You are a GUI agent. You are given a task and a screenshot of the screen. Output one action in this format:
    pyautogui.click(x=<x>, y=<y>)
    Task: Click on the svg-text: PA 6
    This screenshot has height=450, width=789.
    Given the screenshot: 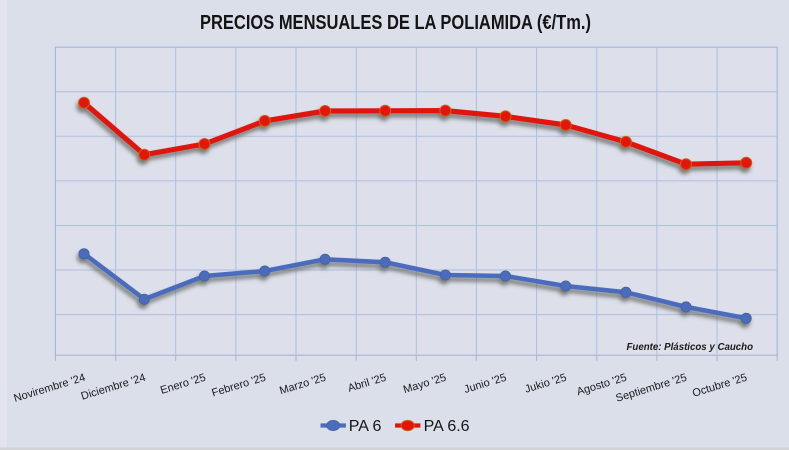 What is the action you would take?
    pyautogui.click(x=365, y=426)
    